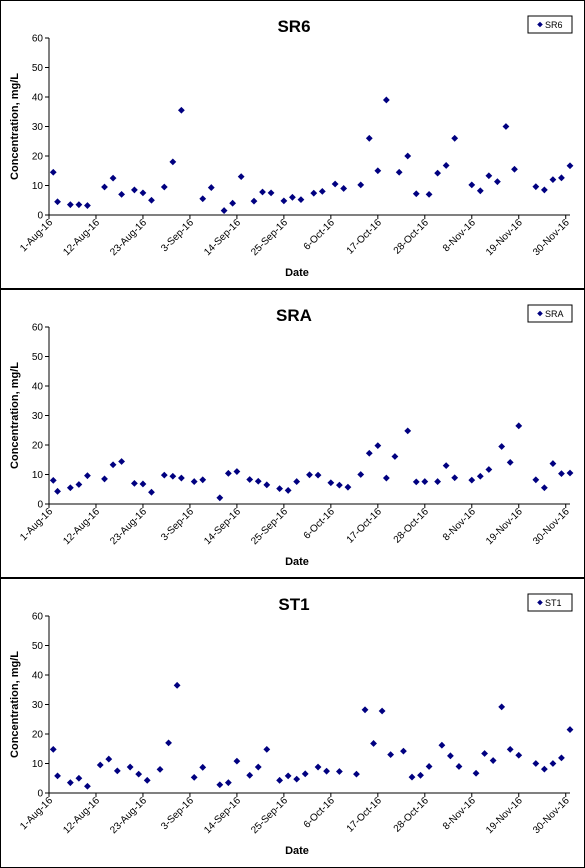  I want to click on x-tick-label: 3-Sep-16, so click(177, 235).